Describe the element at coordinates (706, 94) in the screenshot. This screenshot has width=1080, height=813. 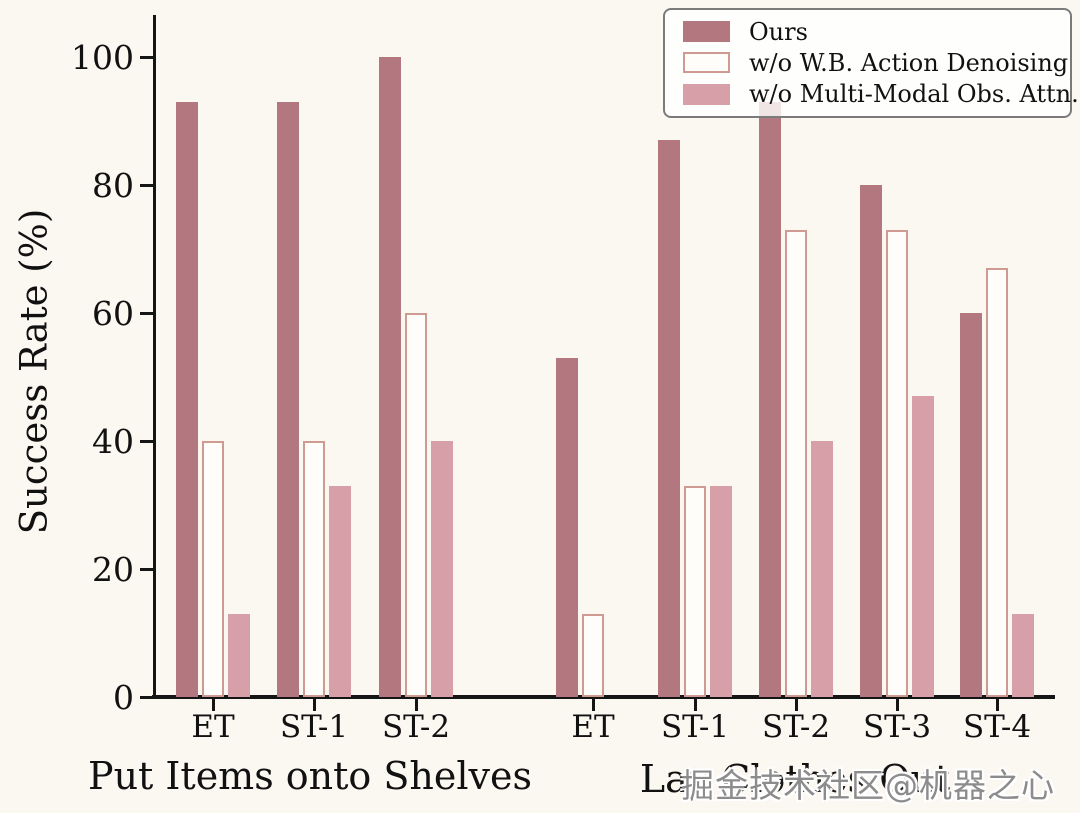
I see `legend-swatch-wo-multi-modal-obs-attn` at that location.